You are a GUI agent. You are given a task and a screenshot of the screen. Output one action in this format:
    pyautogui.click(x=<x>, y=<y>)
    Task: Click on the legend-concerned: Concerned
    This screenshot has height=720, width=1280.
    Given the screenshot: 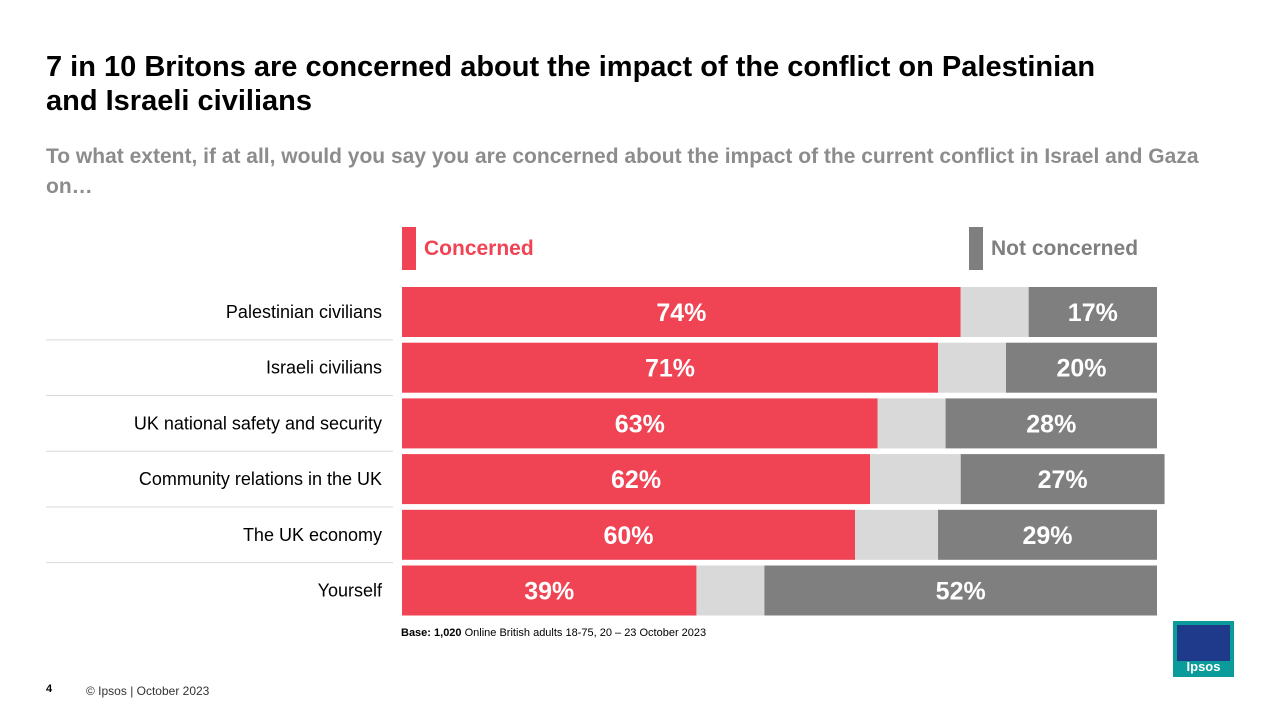 What is the action you would take?
    pyautogui.click(x=468, y=248)
    